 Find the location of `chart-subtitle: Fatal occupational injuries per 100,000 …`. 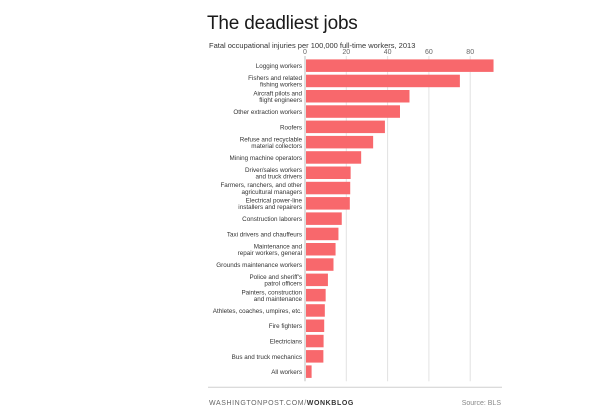

chart-subtitle: Fatal occupational injuries per 100,000 … is located at coordinates (312, 45).